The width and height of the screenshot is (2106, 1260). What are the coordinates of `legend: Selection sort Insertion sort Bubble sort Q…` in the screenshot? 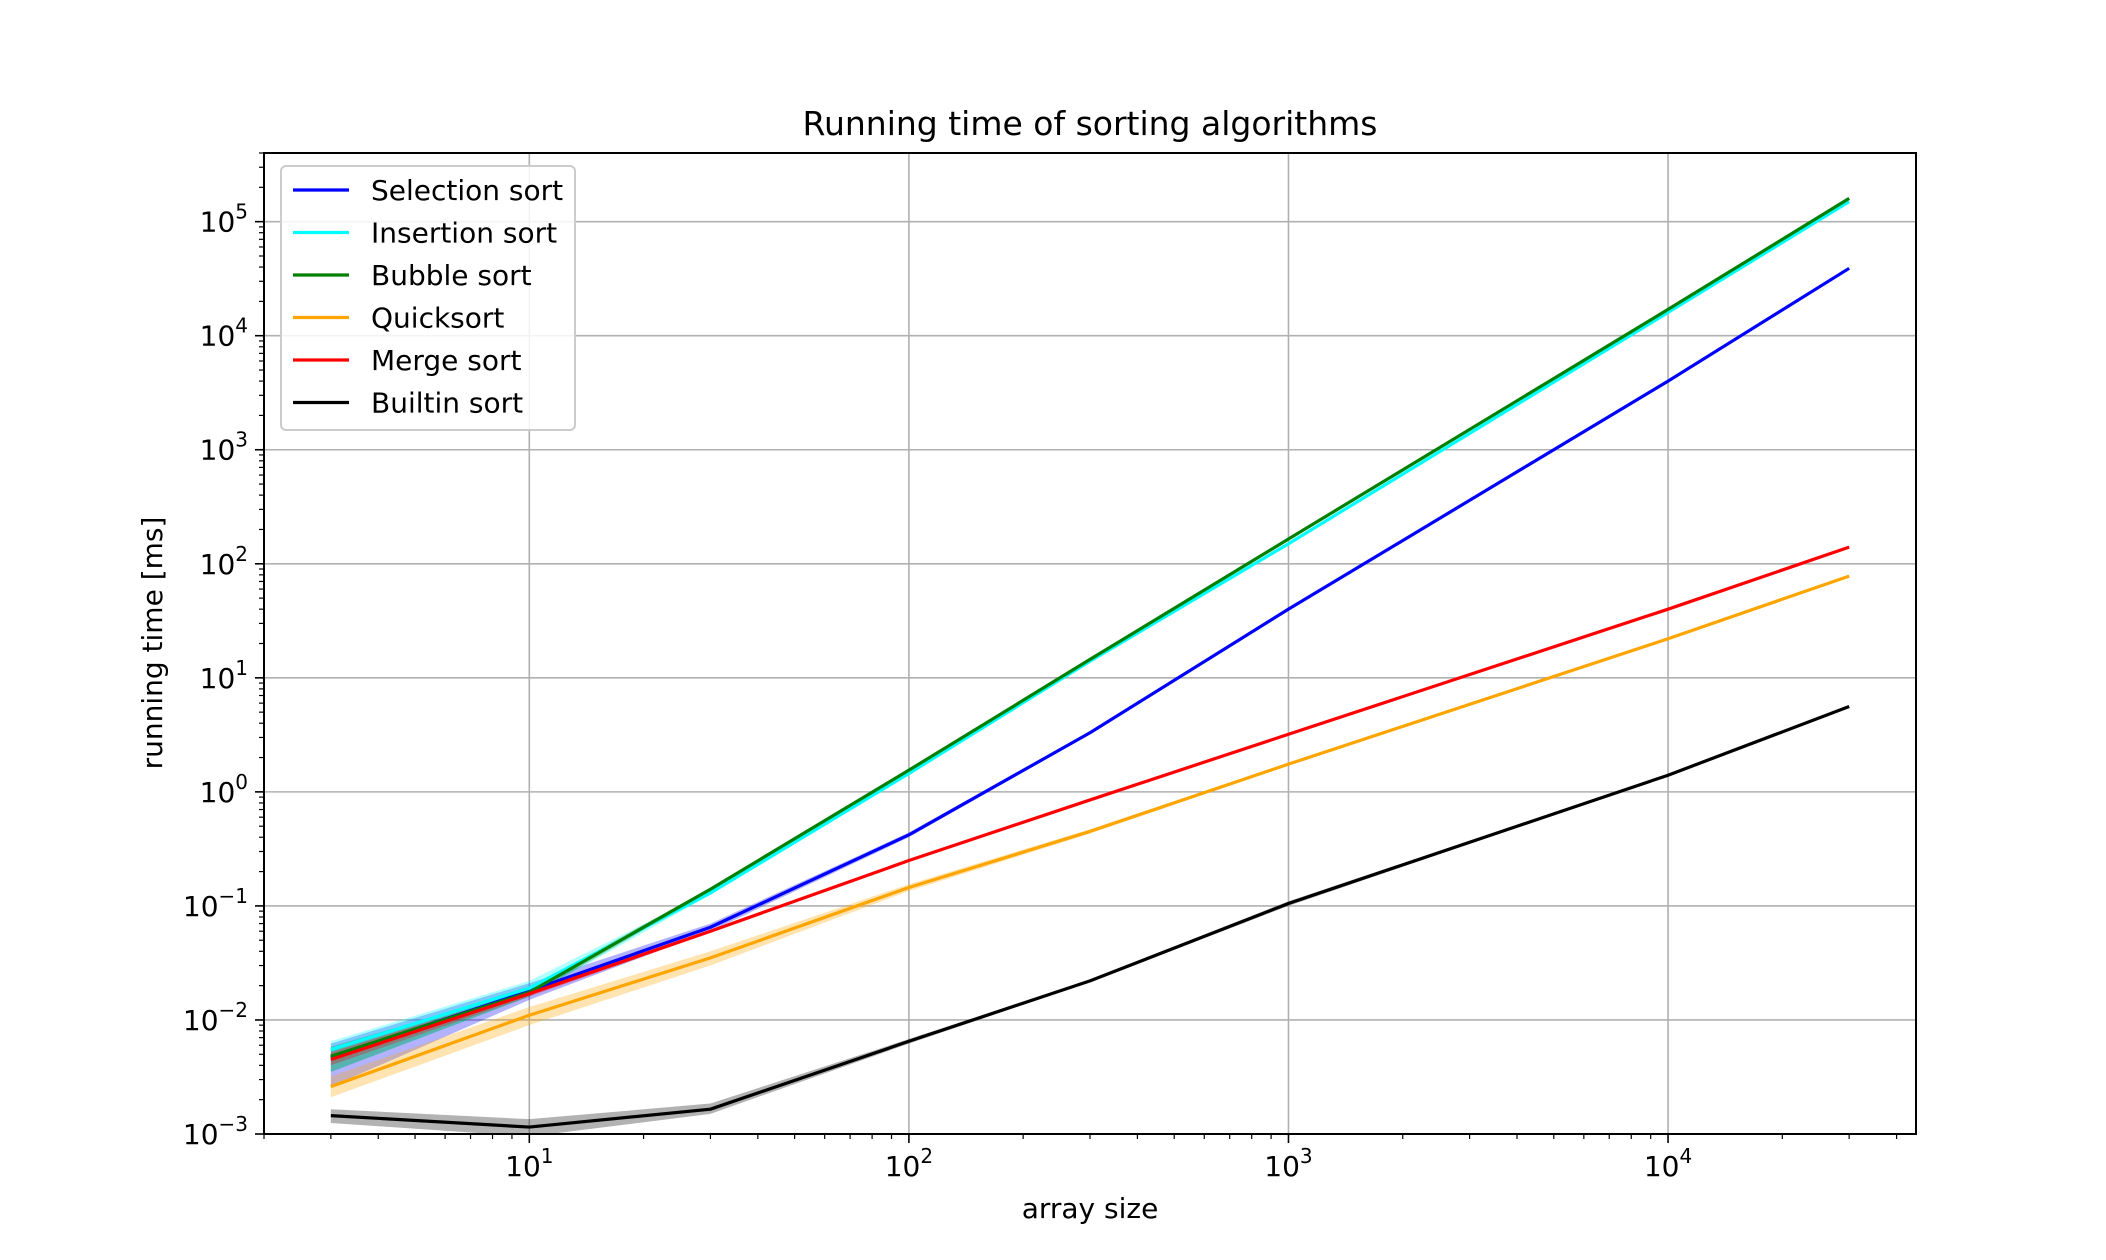 It's located at (428, 298).